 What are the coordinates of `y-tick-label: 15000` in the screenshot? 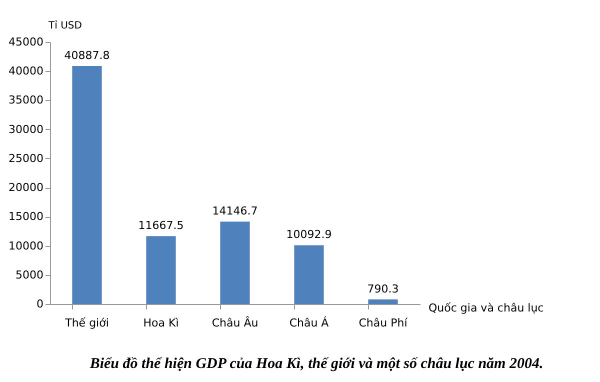 It's located at (26, 217).